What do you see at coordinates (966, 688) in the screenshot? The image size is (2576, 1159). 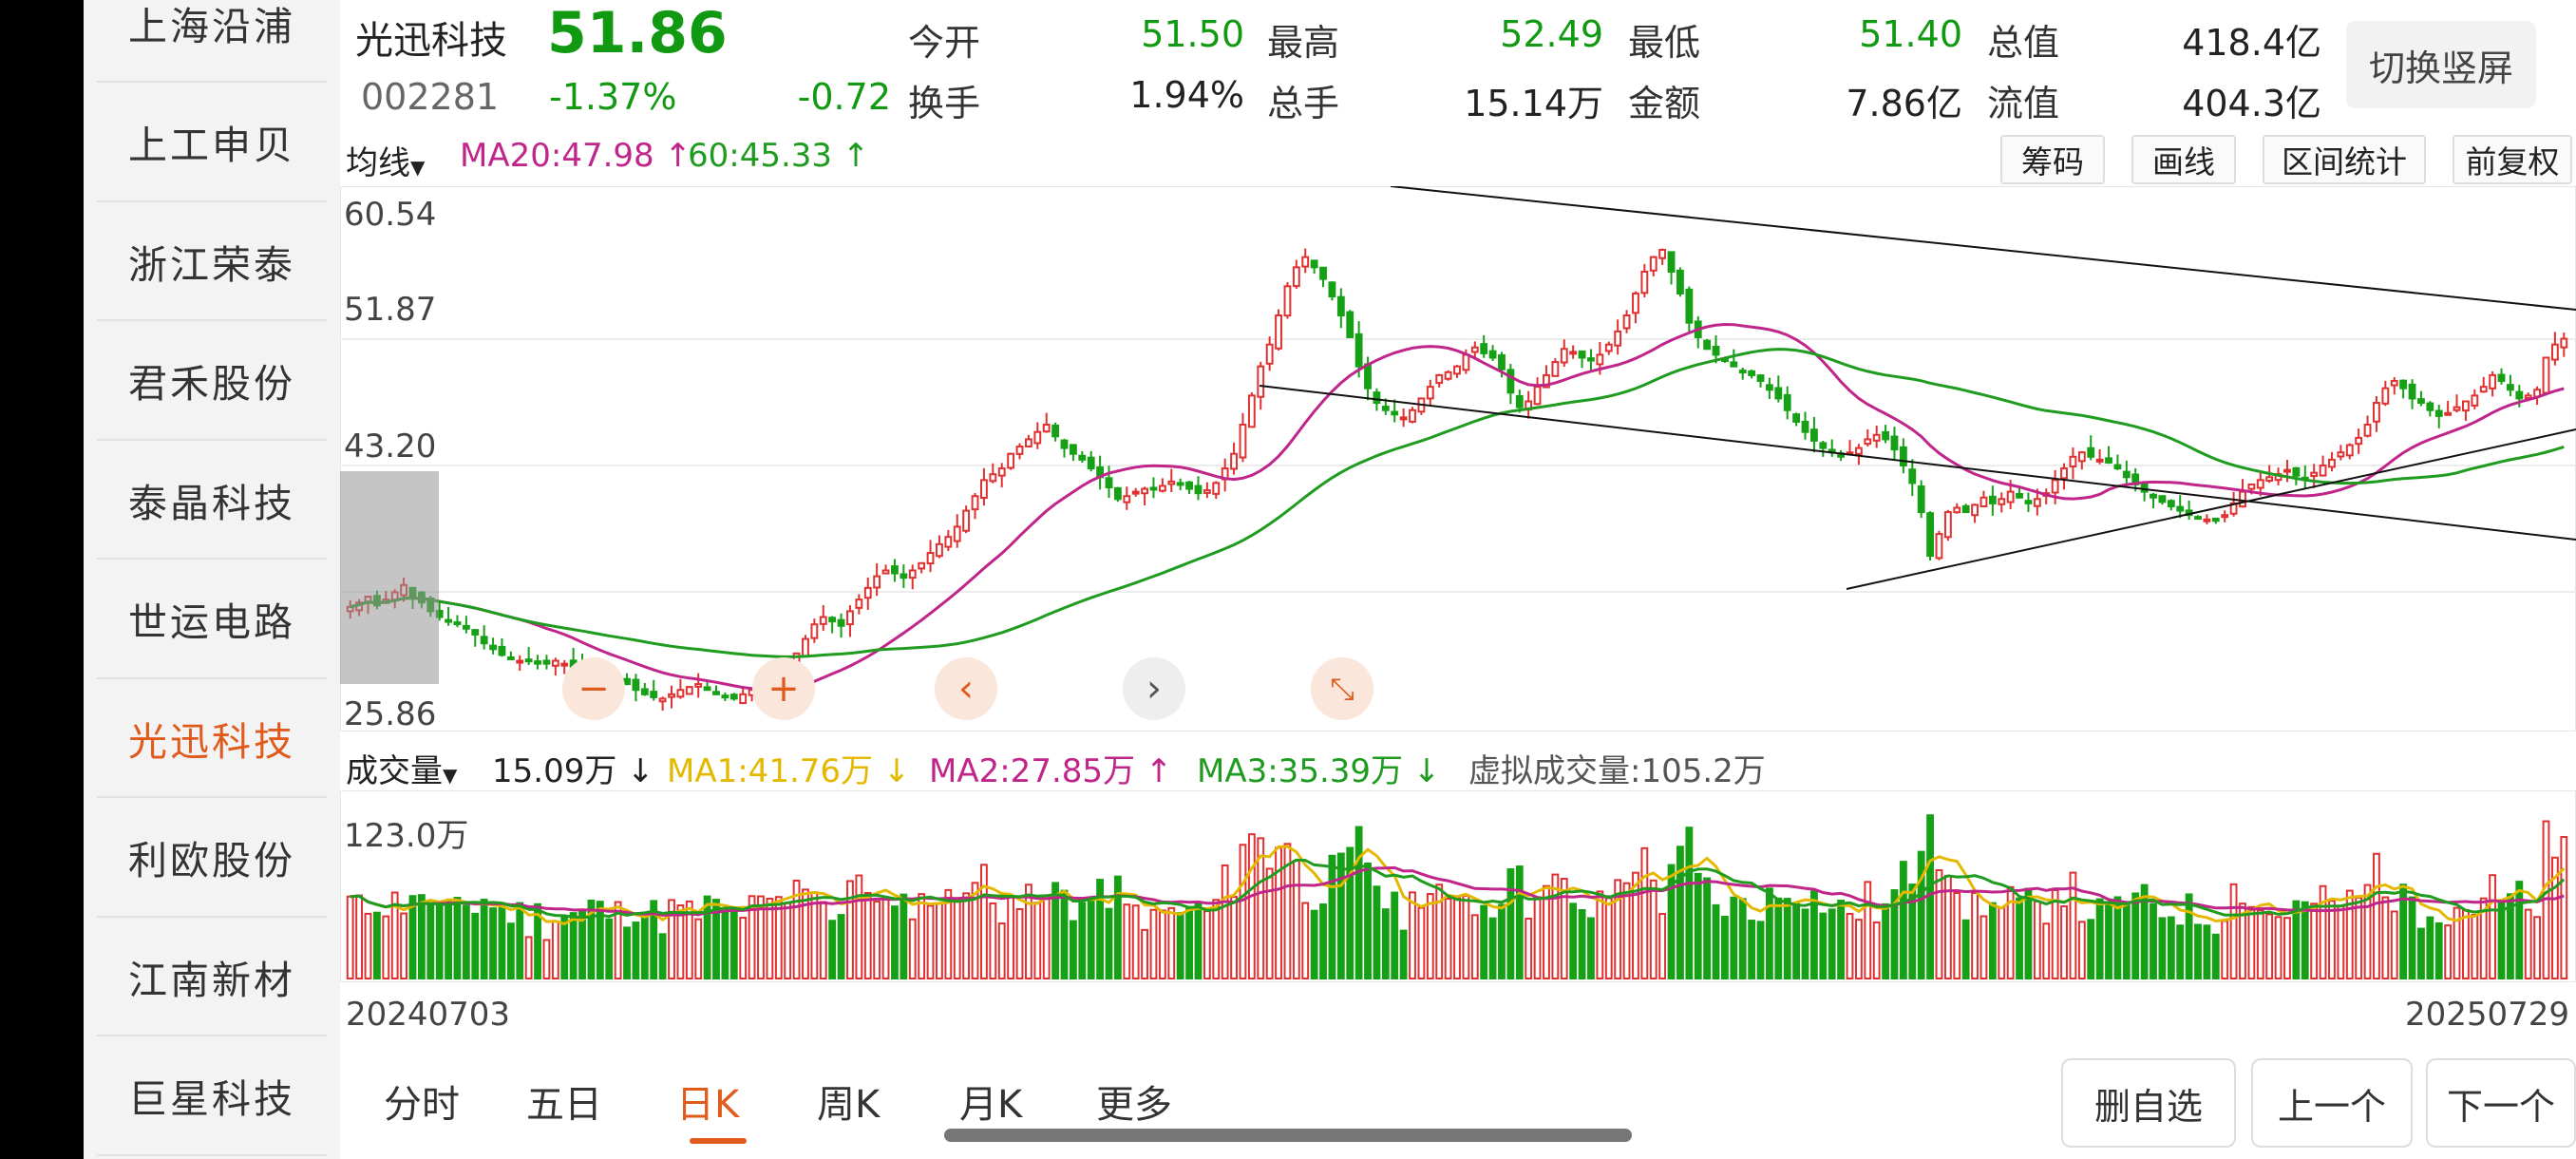 I see `chevron-left-icon: ‹` at bounding box center [966, 688].